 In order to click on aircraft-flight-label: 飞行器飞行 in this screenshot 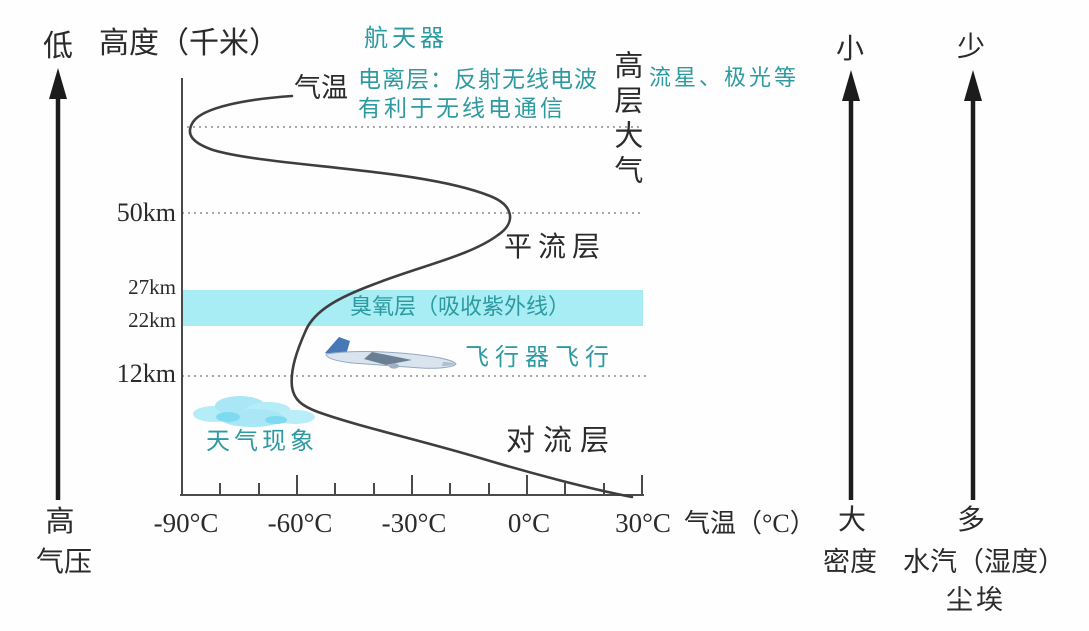, I will do `click(540, 358)`.